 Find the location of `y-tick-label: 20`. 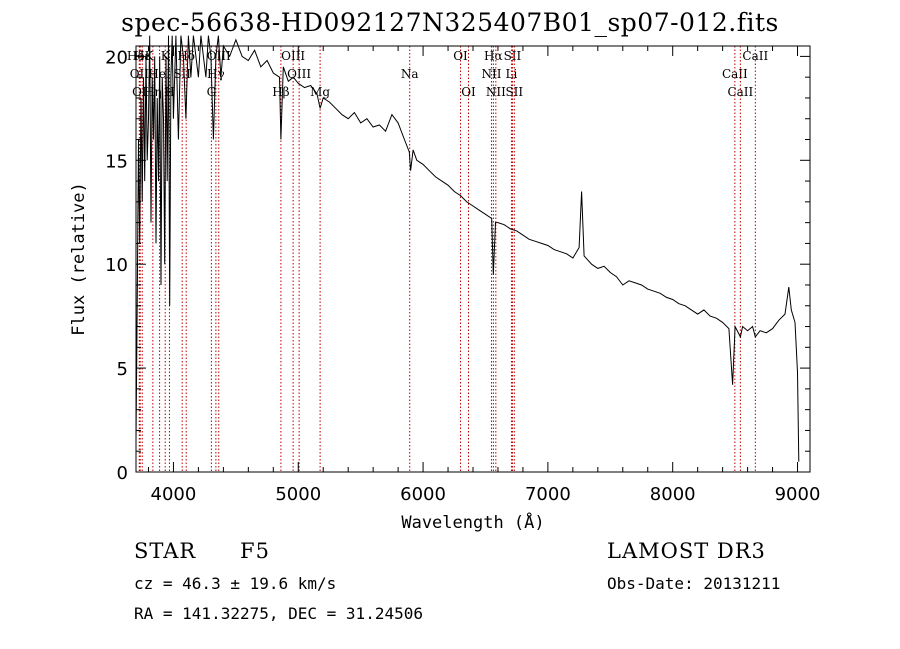

y-tick-label: 20 is located at coordinates (116, 57).